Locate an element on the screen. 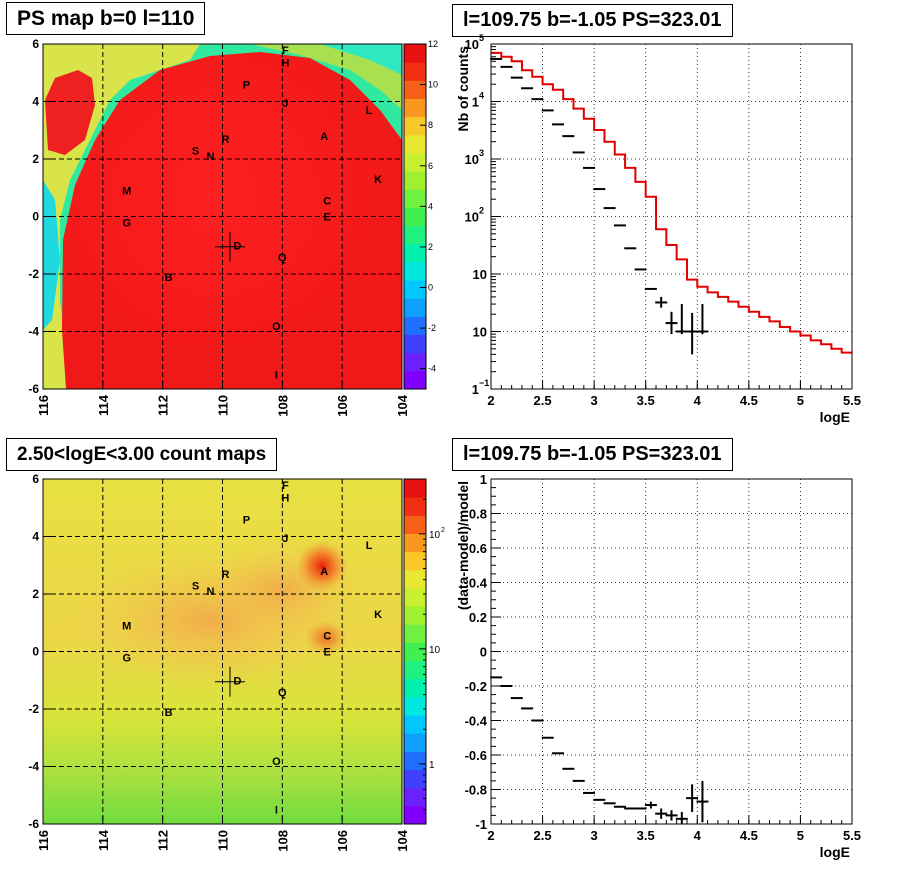  colorbar-tick-label: 8 is located at coordinates (430, 125).